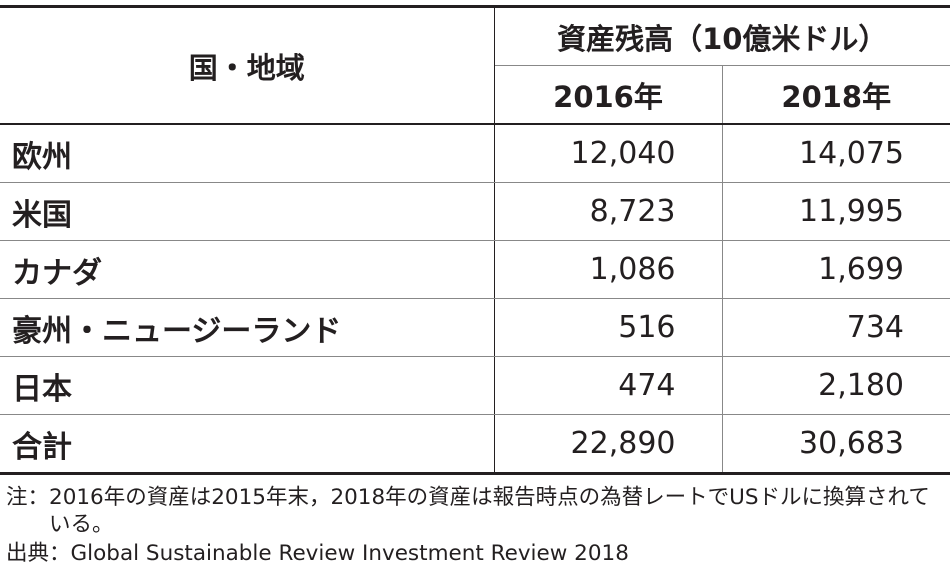 Image resolution: width=950 pixels, height=568 pixels. I want to click on table-row: 欧州 12,040 14,075, so click(475, 153).